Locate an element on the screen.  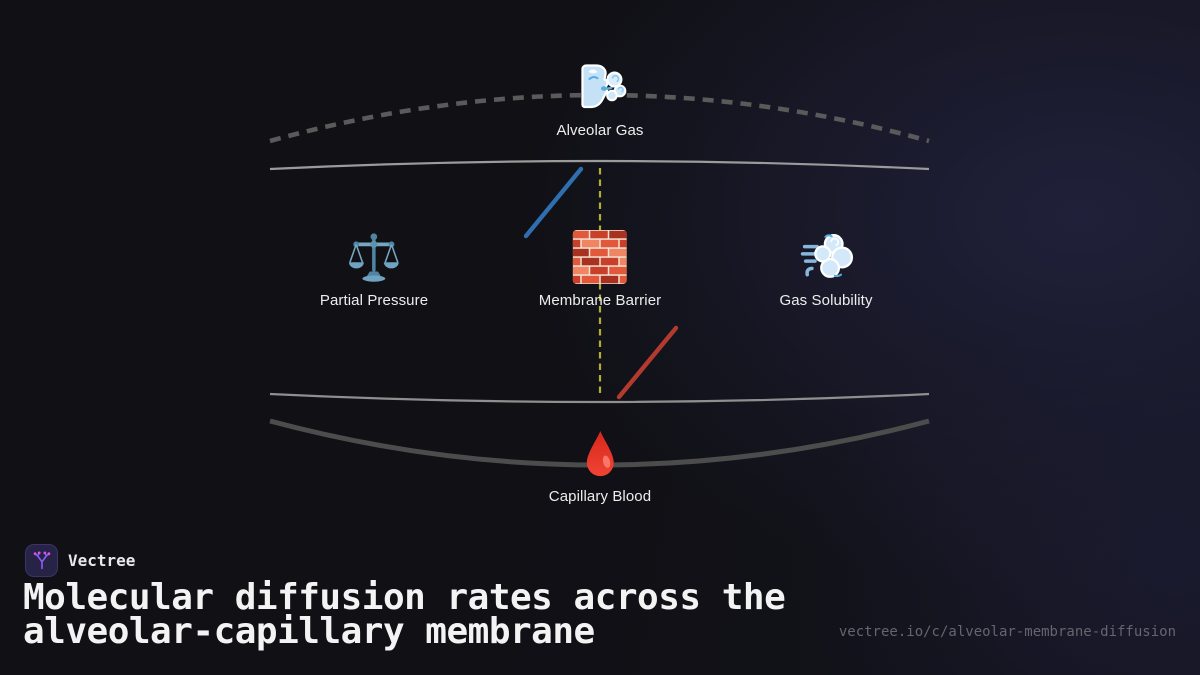
node-membrane-barrier: Membrane Barrier is located at coordinates (600, 270).